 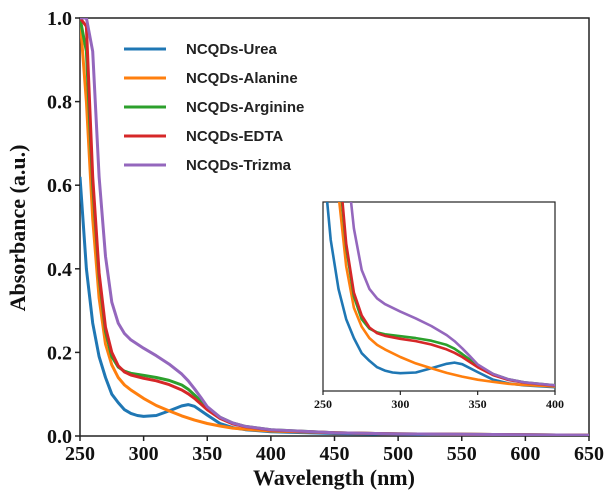 I want to click on legend-label: NCQDs-Arginine, so click(x=245, y=107).